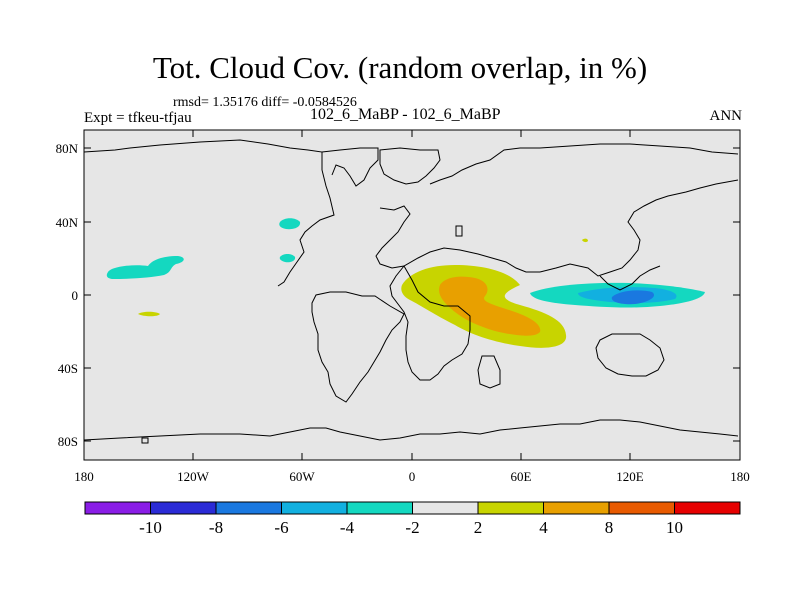  I want to click on coastline-antarctica, so click(411, 430).